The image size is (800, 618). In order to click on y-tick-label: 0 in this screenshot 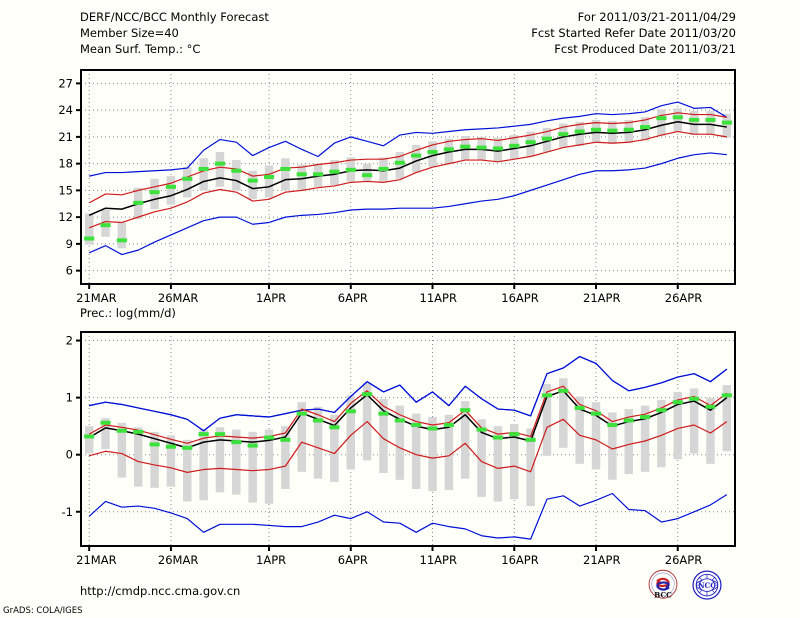, I will do `click(69, 455)`.